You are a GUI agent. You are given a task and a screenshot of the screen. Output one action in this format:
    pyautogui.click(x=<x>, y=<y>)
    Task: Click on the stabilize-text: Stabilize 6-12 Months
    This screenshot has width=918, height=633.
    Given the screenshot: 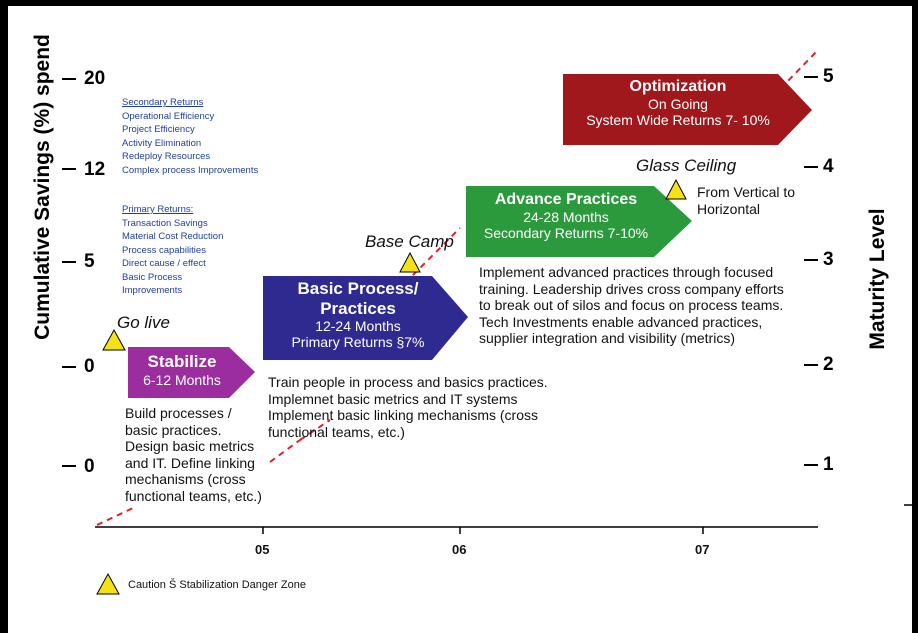 What is the action you would take?
    pyautogui.click(x=182, y=370)
    